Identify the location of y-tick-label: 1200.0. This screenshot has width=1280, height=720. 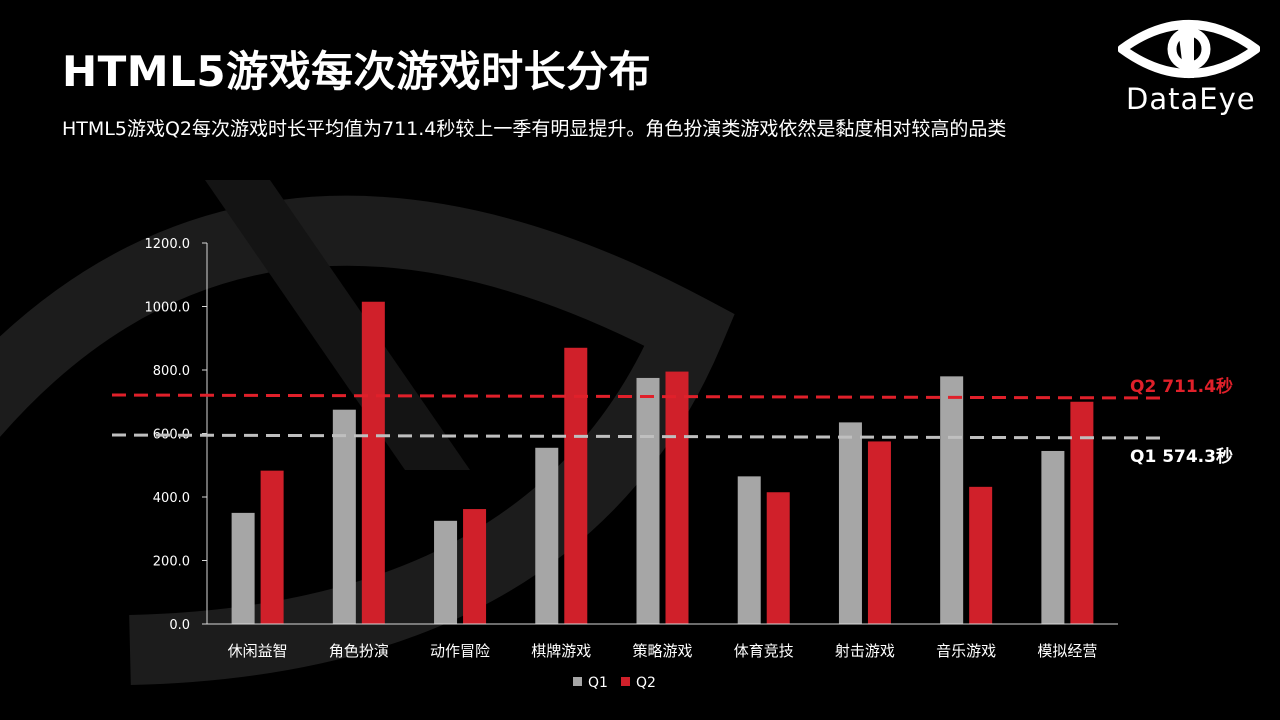
(168, 244).